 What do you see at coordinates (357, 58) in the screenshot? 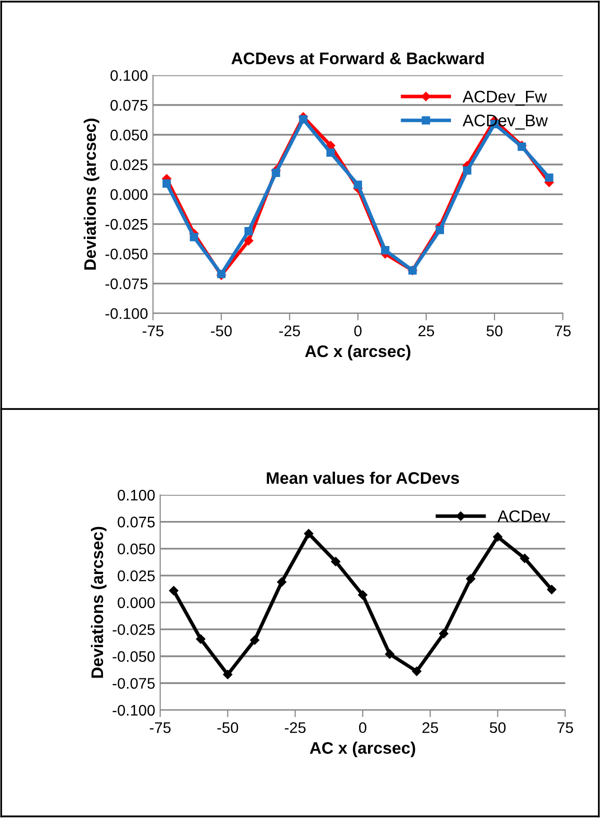
I see `chart-title: ACDevs at Forward & Backward` at bounding box center [357, 58].